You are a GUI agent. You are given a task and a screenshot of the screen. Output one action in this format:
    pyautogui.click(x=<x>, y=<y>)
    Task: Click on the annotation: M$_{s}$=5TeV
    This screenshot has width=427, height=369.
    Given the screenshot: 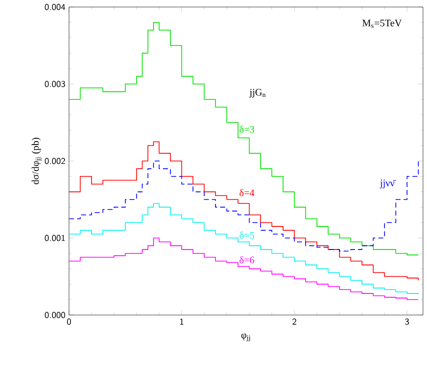 What is the action you would take?
    pyautogui.click(x=382, y=24)
    